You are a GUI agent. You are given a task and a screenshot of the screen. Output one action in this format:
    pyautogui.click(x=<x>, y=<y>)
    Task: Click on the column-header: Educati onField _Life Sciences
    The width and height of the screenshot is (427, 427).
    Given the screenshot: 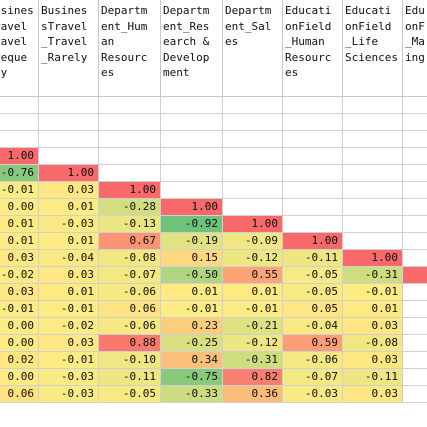 What is the action you would take?
    pyautogui.click(x=373, y=48)
    